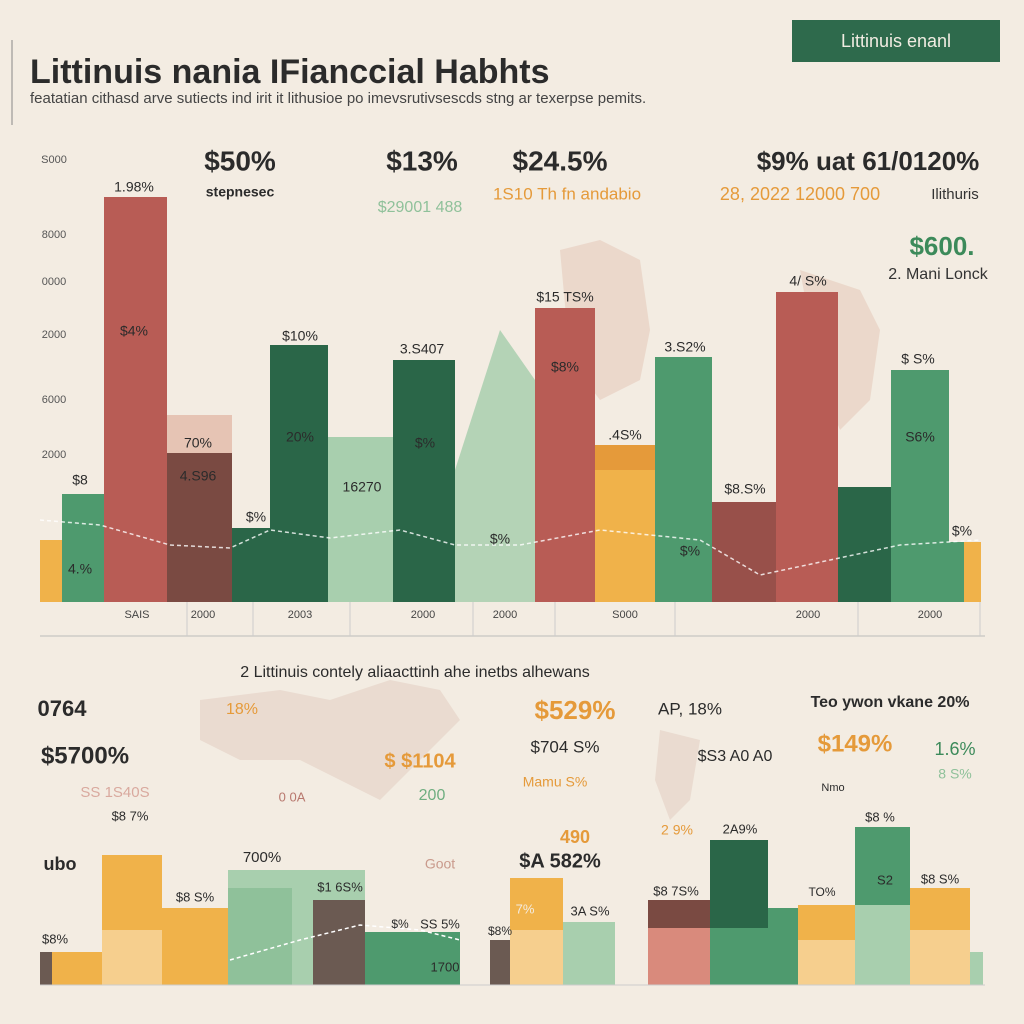 The height and width of the screenshot is (1024, 1024). Describe the element at coordinates (242, 709) in the screenshot. I see `label: 18%` at that location.